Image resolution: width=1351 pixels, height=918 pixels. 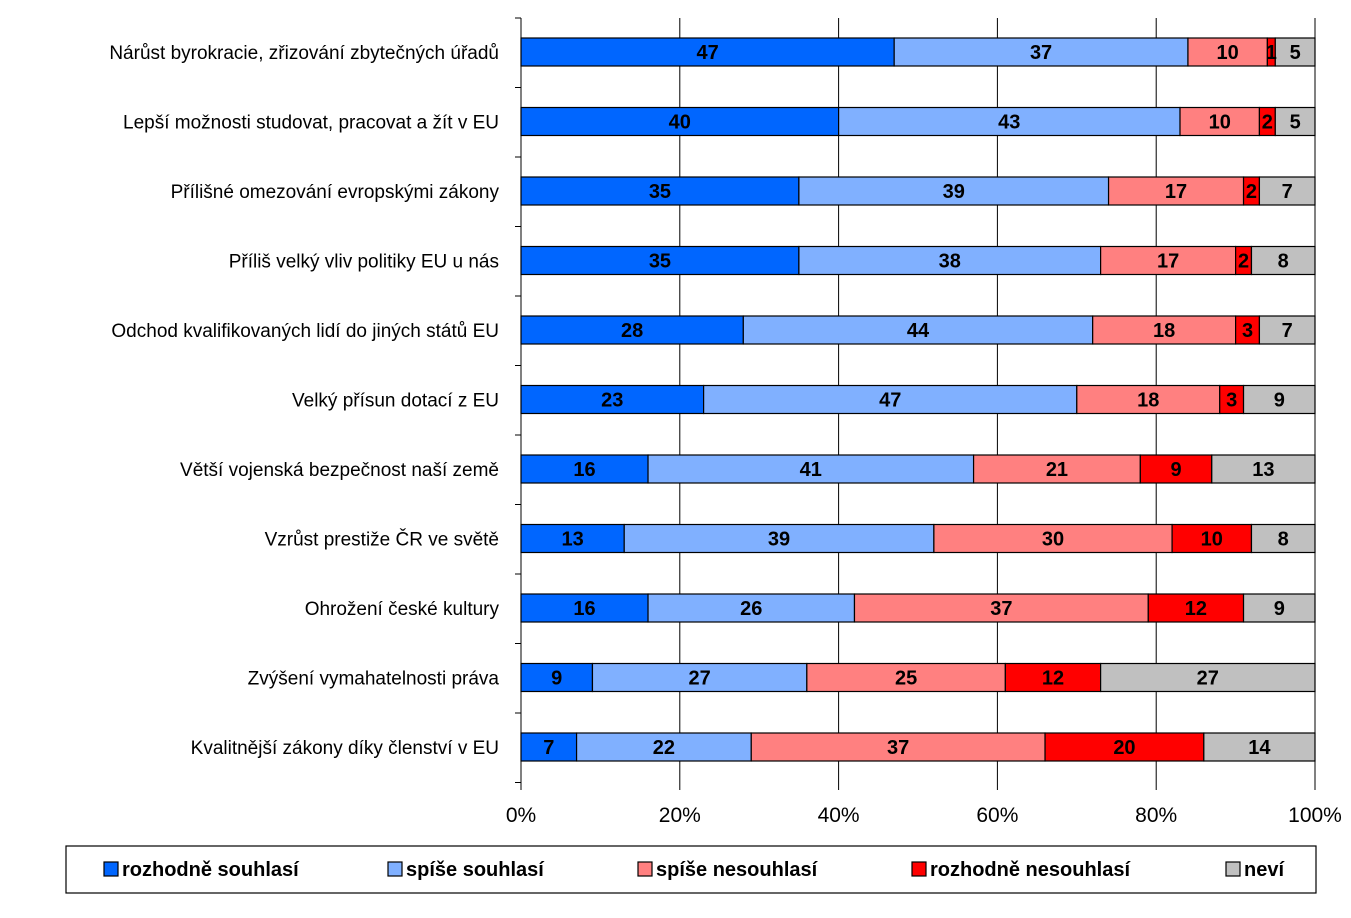 I want to click on legend-label: spíše souhlasí, so click(x=475, y=870).